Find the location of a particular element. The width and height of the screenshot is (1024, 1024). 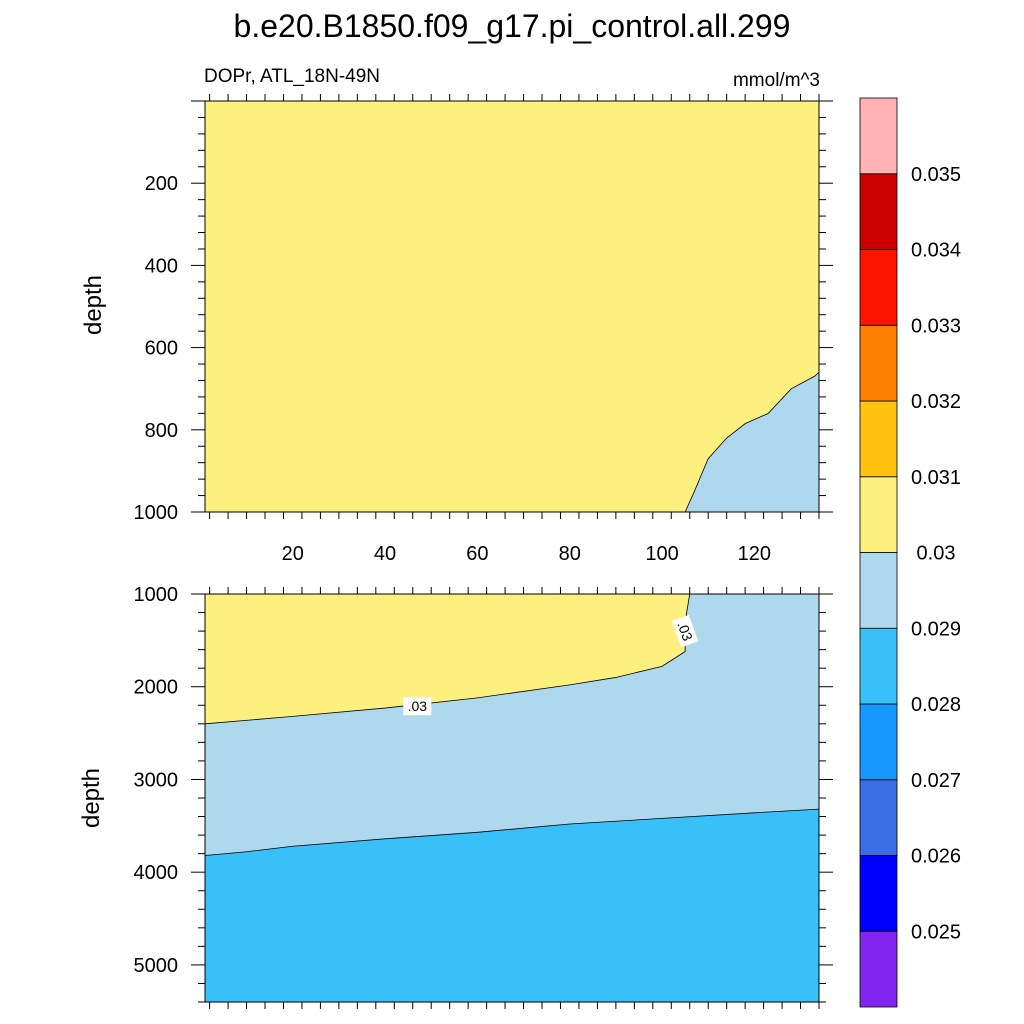

x-tick-label: 120 is located at coordinates (754, 554).